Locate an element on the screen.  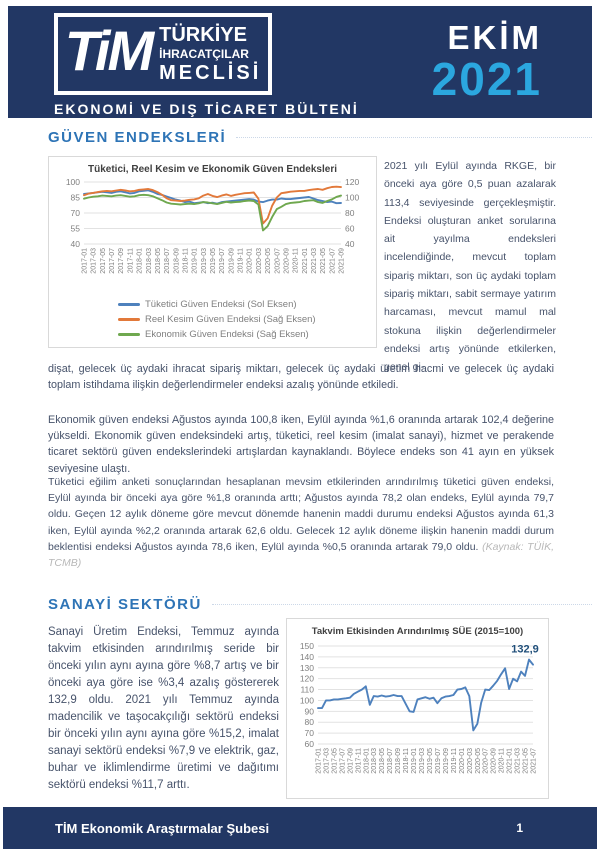
tim-logo-acronym: TiM is located at coordinates (109, 50).